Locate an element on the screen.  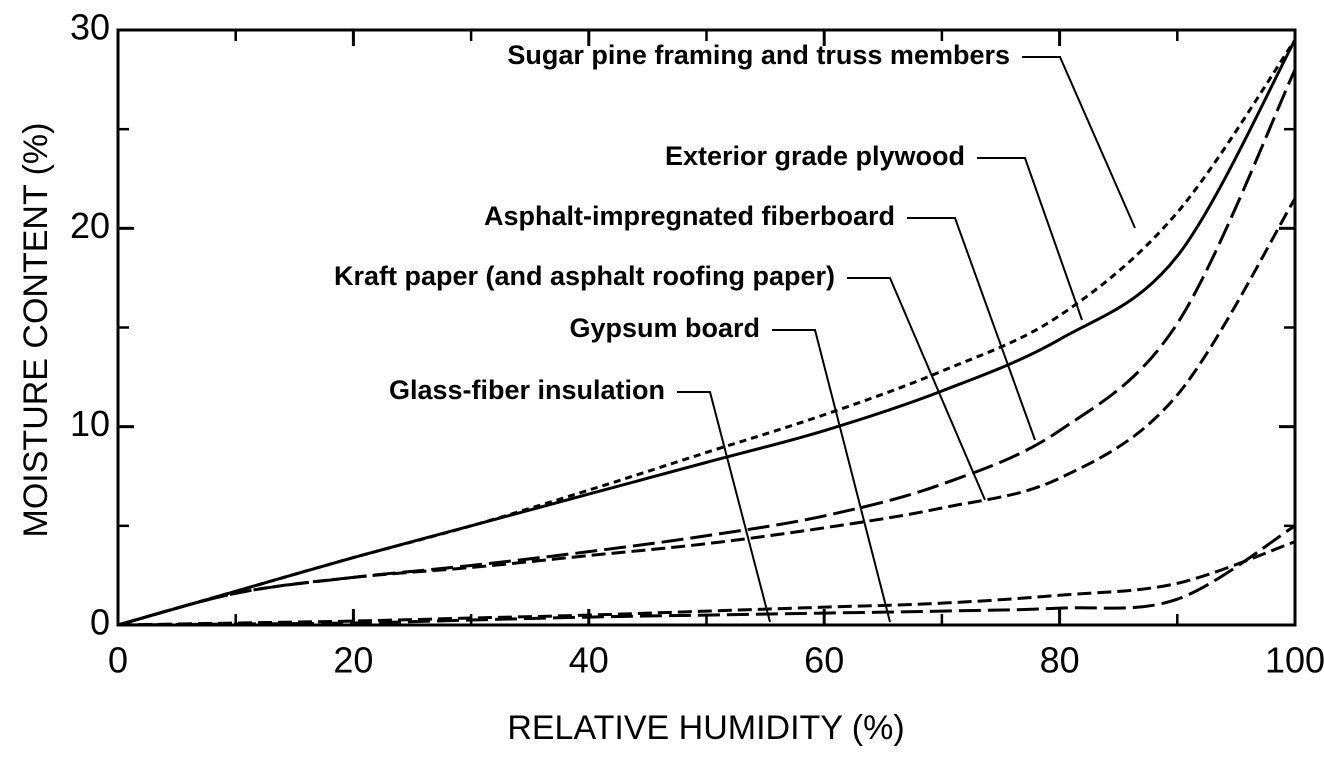
x-tick-label: 100 is located at coordinates (1294, 660).